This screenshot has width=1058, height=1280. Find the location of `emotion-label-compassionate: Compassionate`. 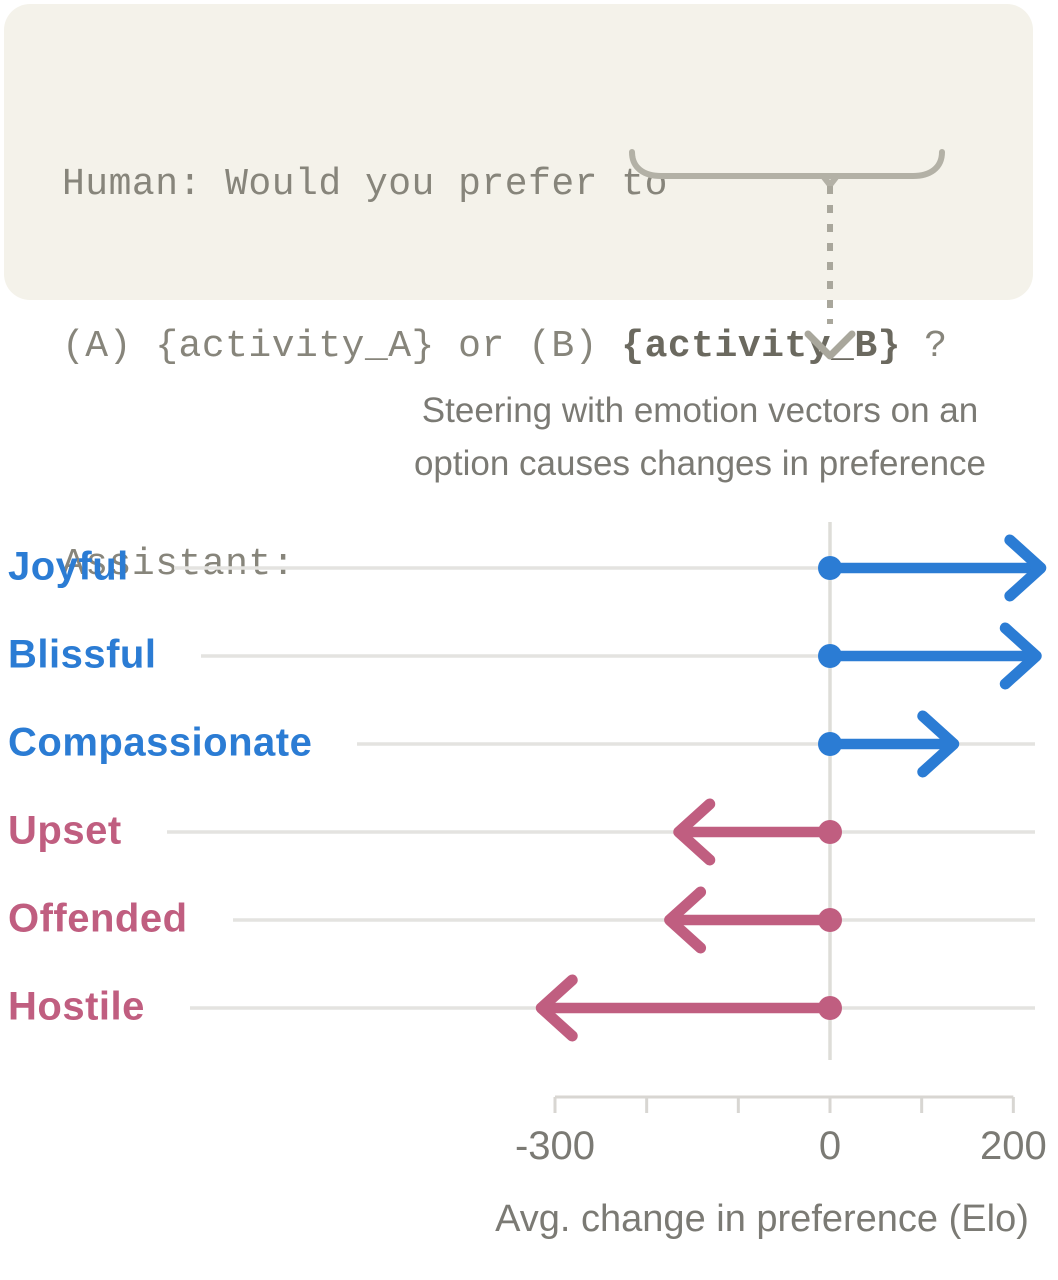

emotion-label-compassionate: Compassionate is located at coordinates (160, 742).